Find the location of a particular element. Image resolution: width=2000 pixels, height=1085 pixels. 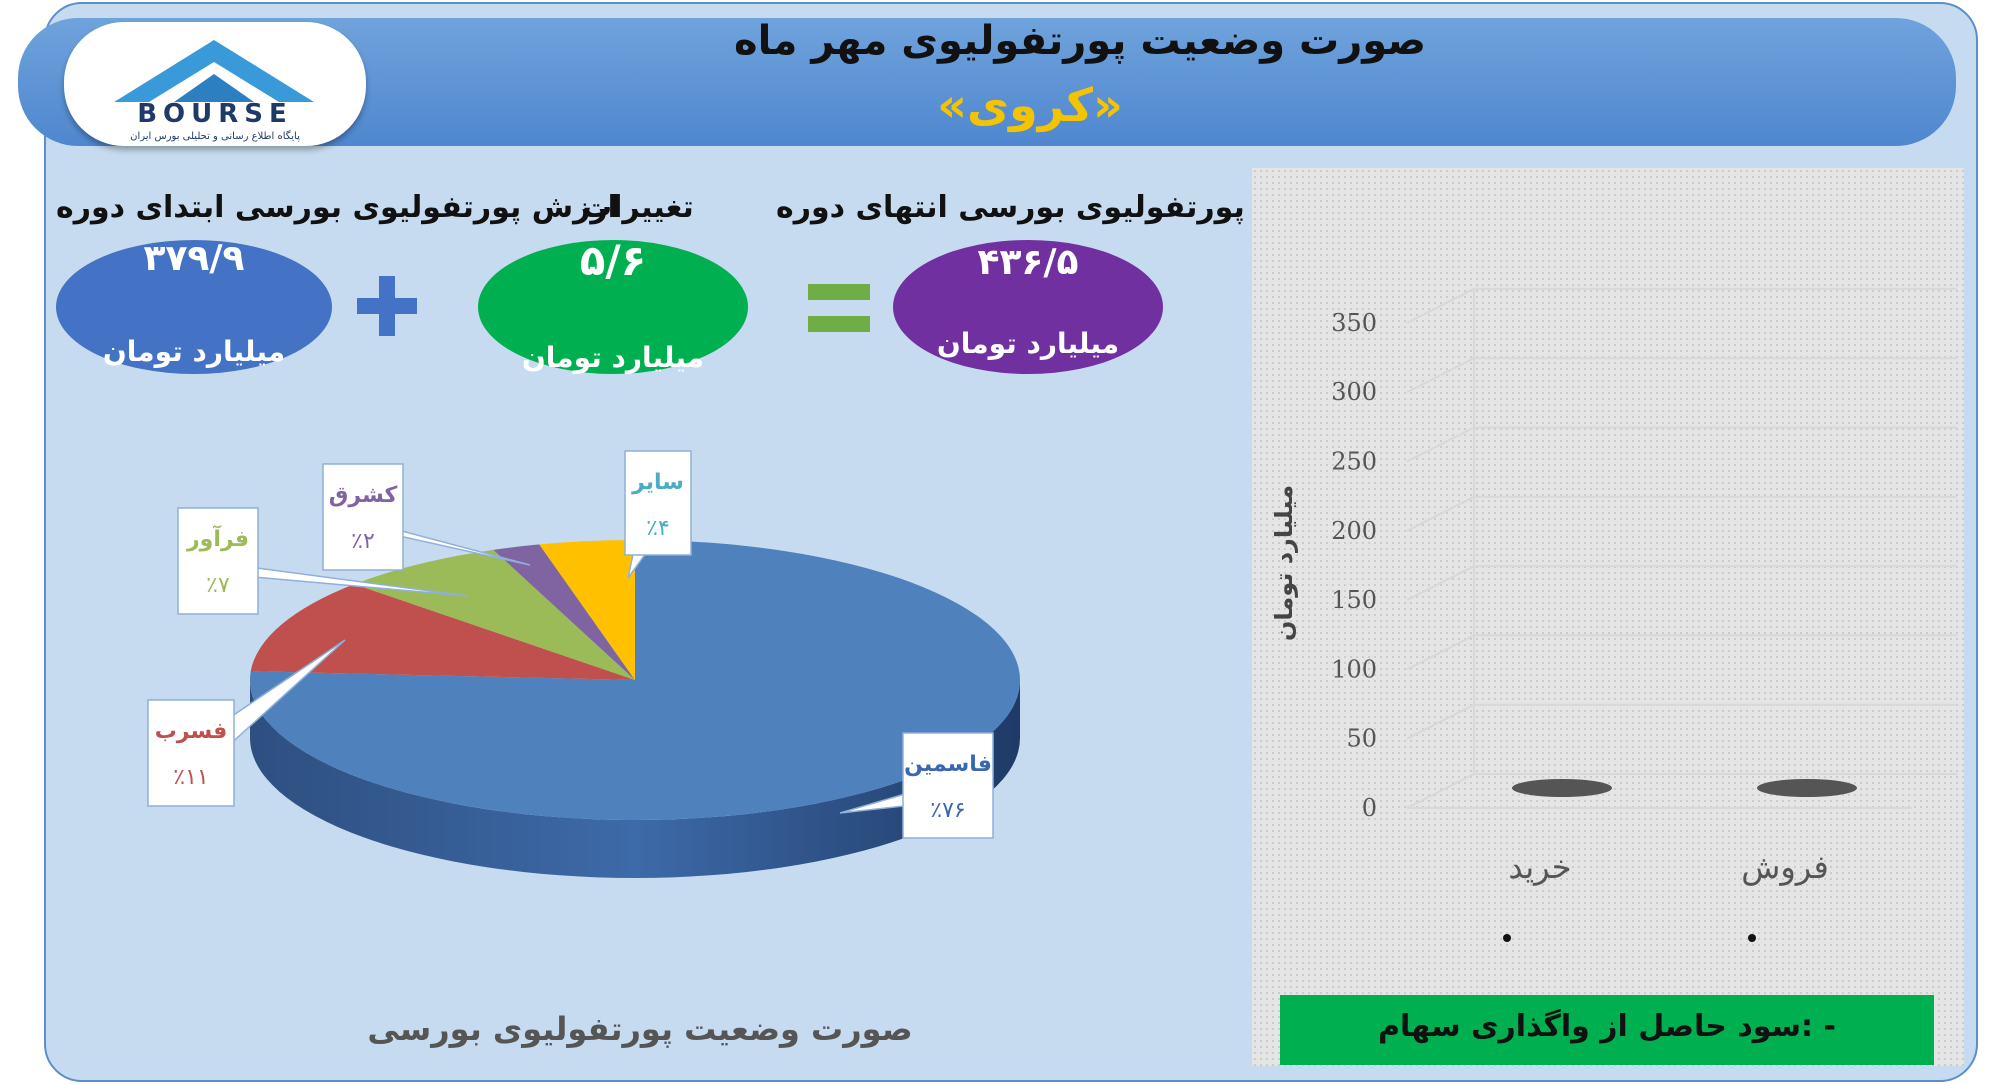

callout-percent-3: ٪۲ is located at coordinates (363, 541).